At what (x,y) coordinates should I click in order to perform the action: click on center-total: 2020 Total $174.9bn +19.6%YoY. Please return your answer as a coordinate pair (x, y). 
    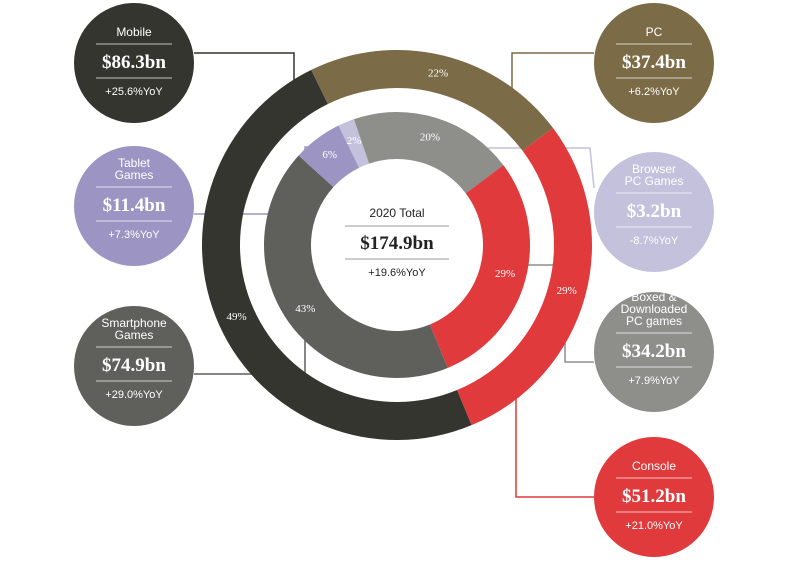
    Looking at the image, I should click on (397, 242).